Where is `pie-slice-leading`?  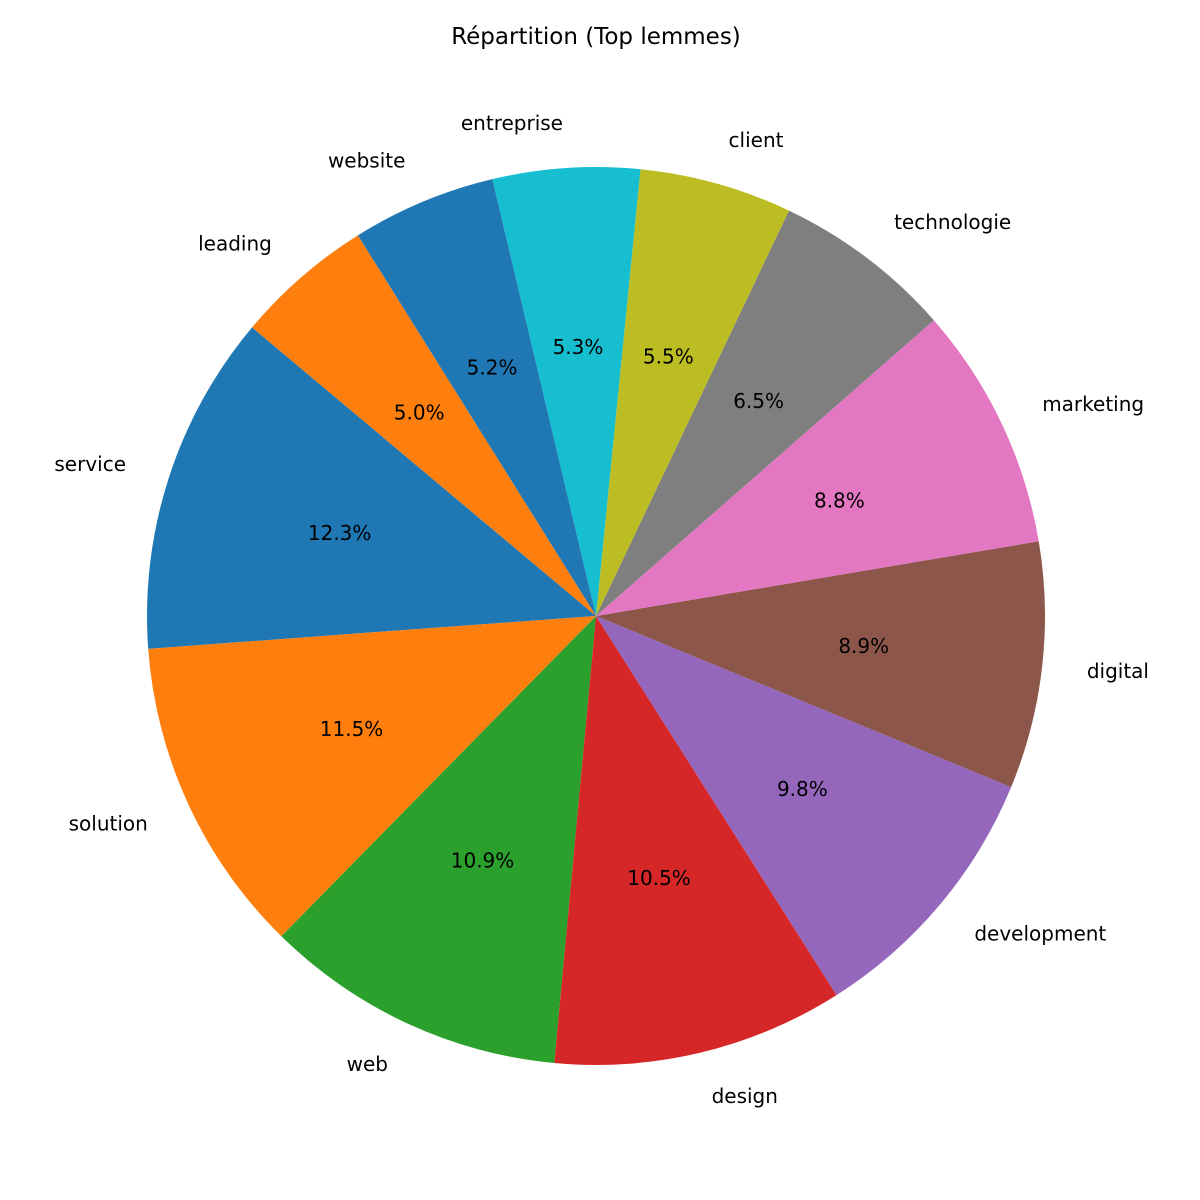
pie-slice-leading is located at coordinates (424, 425).